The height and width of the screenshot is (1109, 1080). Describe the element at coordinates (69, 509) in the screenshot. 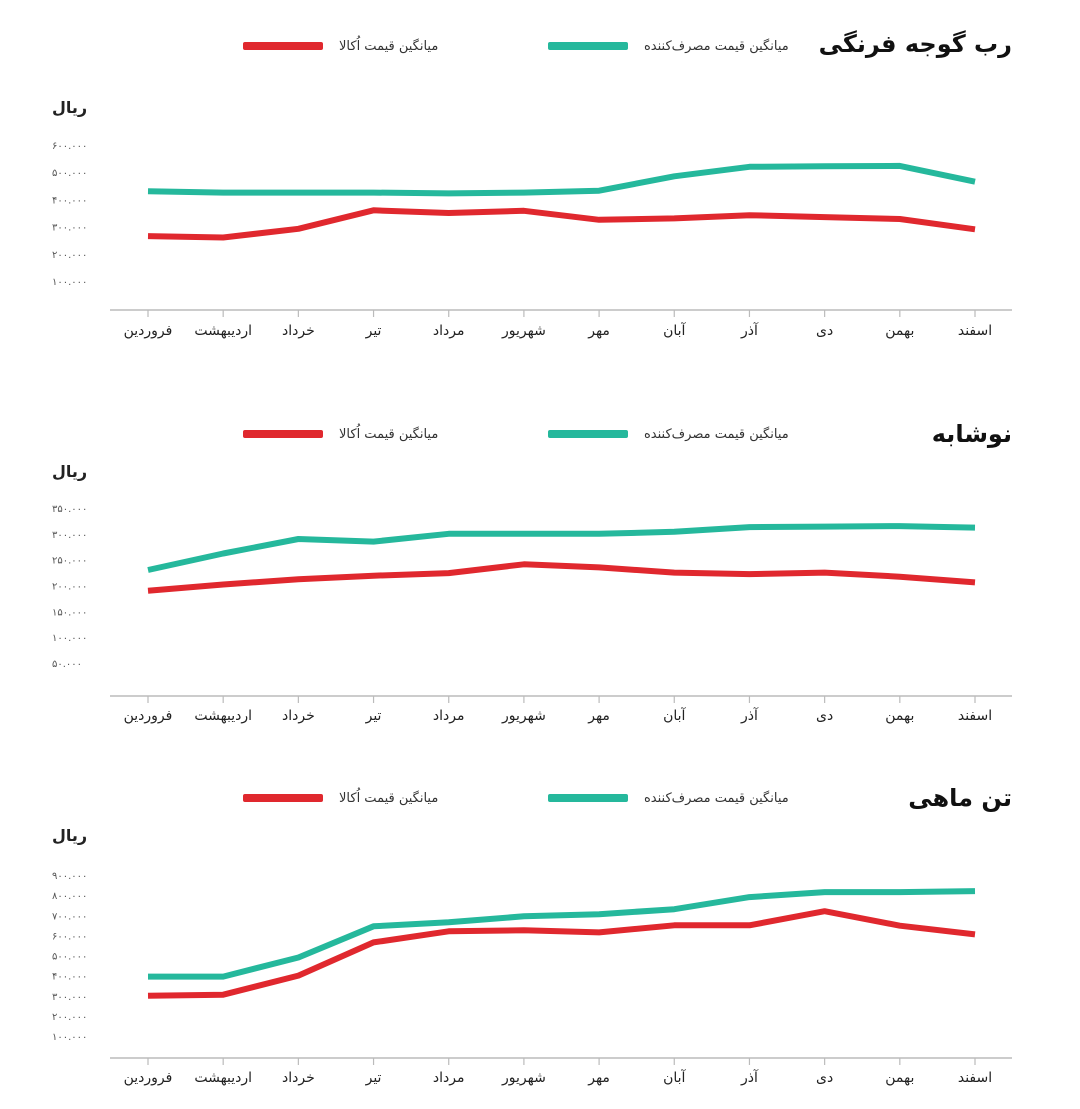

I see `y-tick-label: ۳۵۰.۰۰۰` at that location.